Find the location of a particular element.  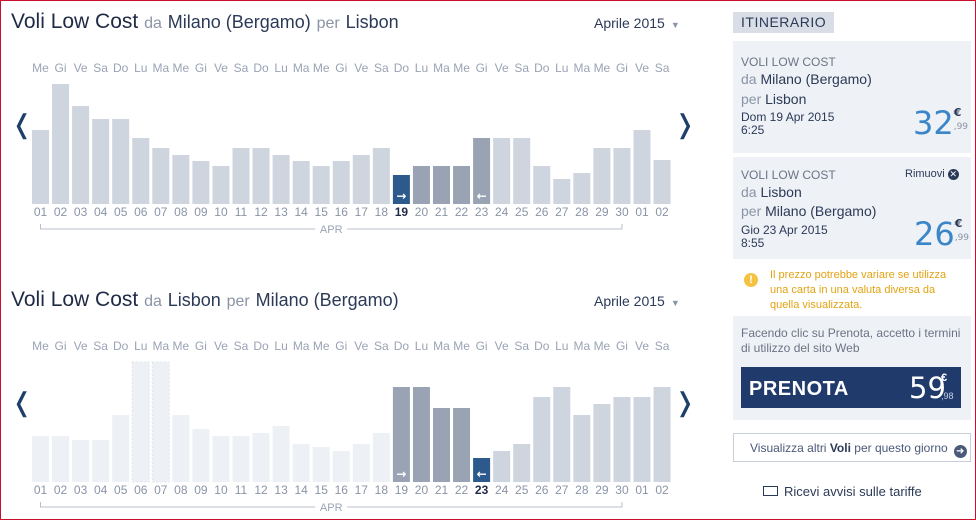

weekday-label: Lu is located at coordinates (561, 68).